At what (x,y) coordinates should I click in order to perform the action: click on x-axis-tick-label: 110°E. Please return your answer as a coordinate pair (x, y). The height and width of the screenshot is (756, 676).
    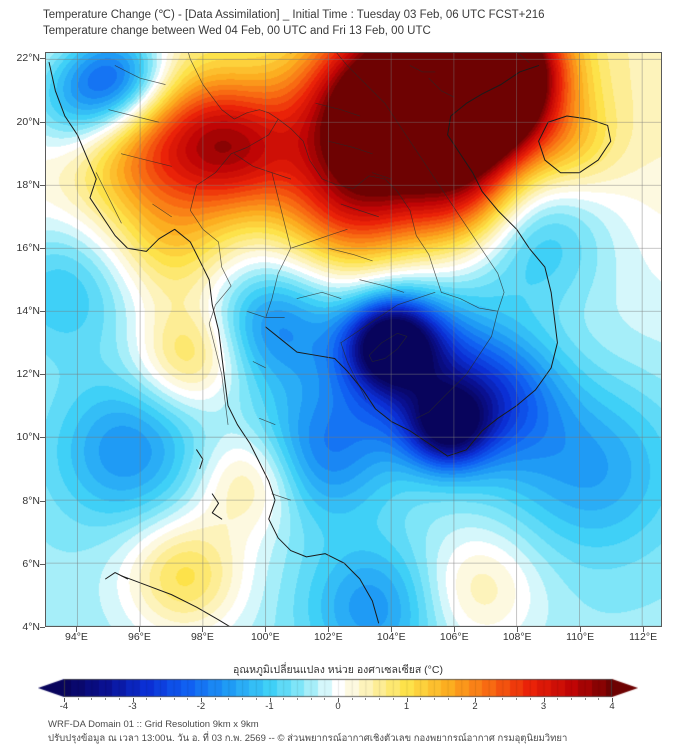
    Looking at the image, I should click on (580, 637).